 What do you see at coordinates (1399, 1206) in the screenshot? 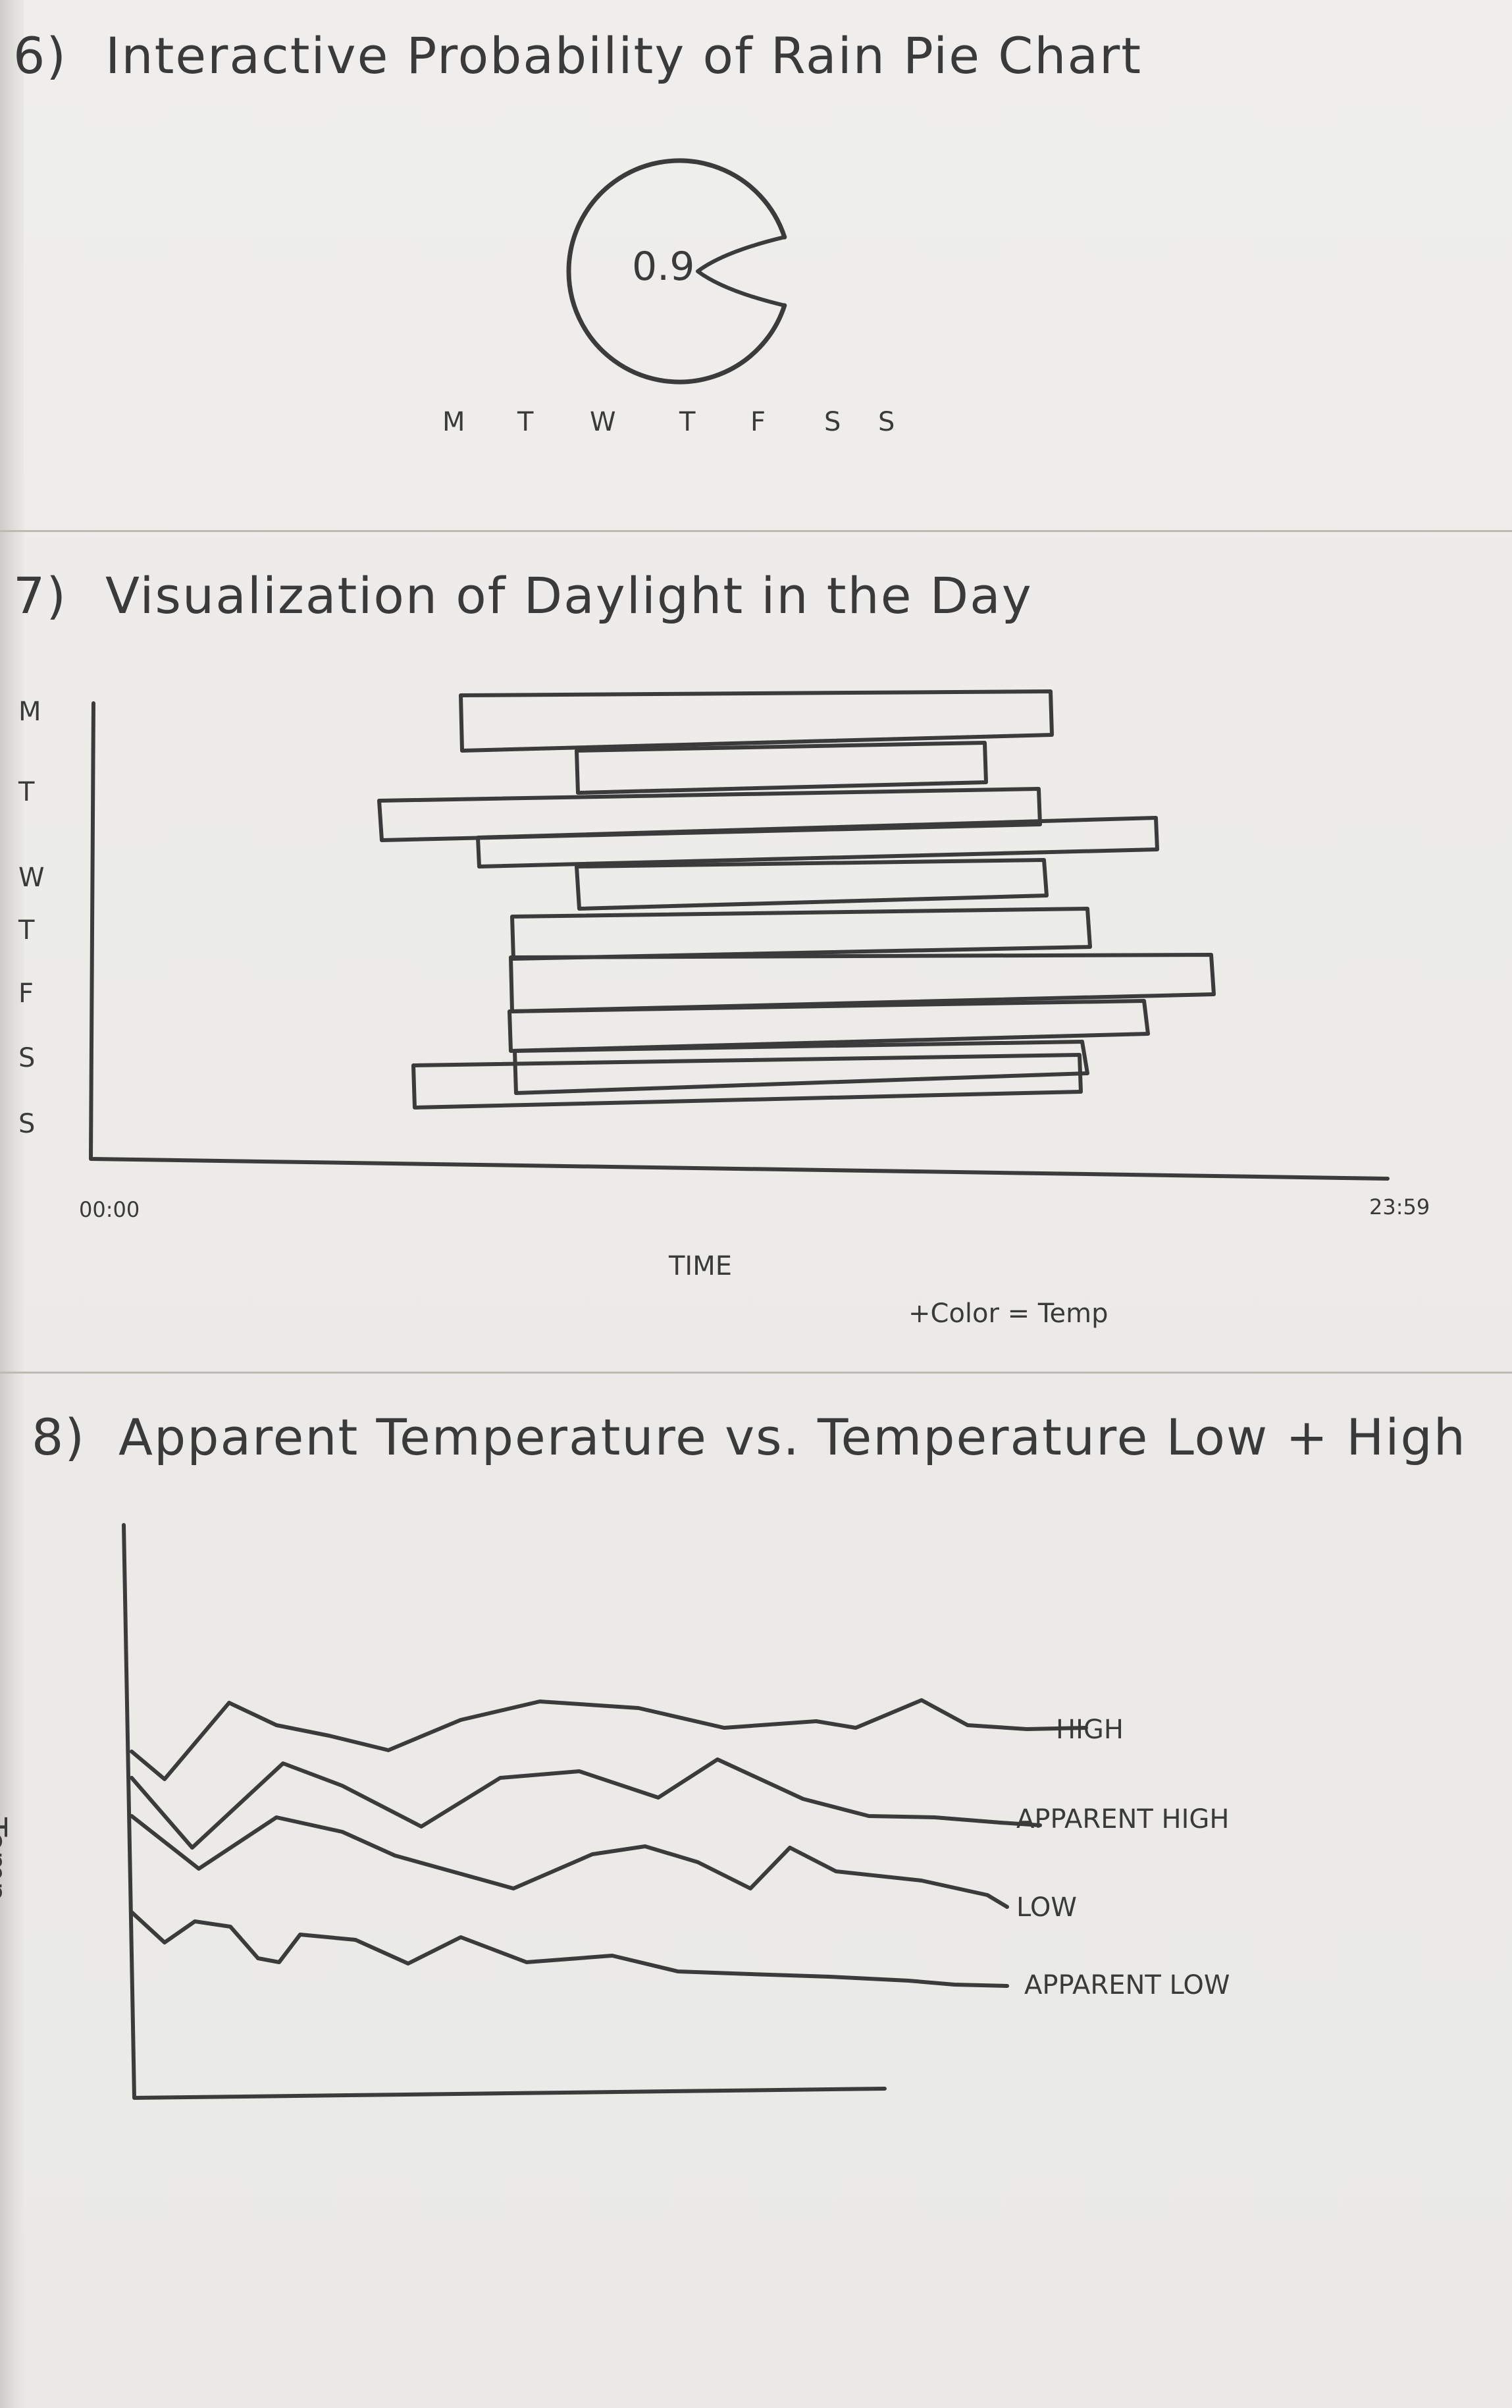
I see `daylight-x-end: 23:59` at bounding box center [1399, 1206].